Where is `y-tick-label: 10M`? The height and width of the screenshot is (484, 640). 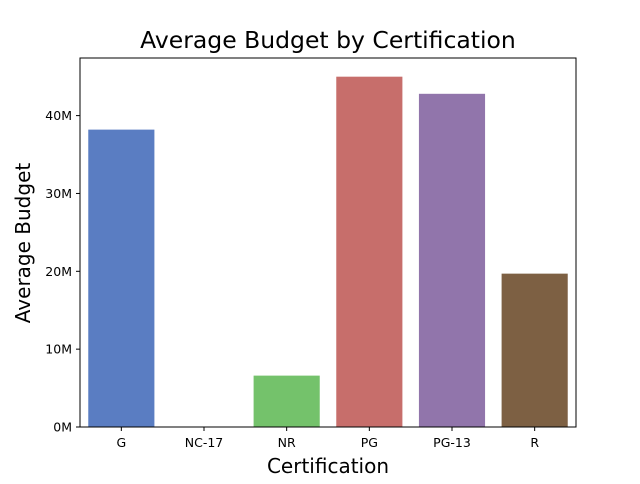 y-tick-label: 10M is located at coordinates (58, 349).